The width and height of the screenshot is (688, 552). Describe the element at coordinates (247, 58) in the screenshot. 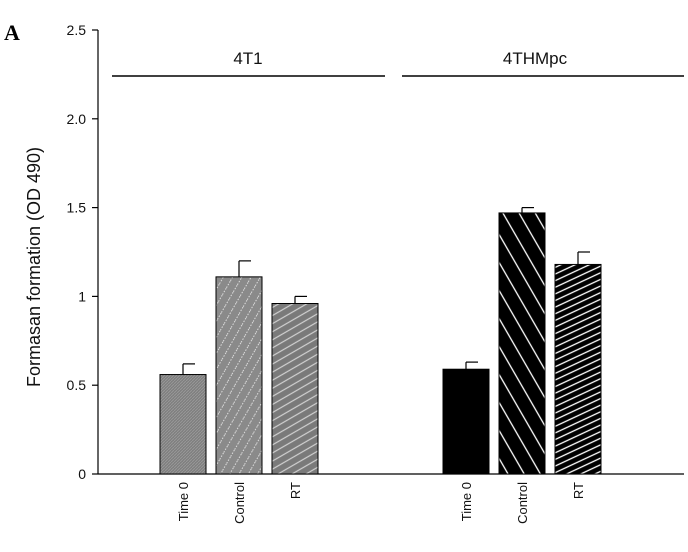

I see `group-label: 4T1` at that location.